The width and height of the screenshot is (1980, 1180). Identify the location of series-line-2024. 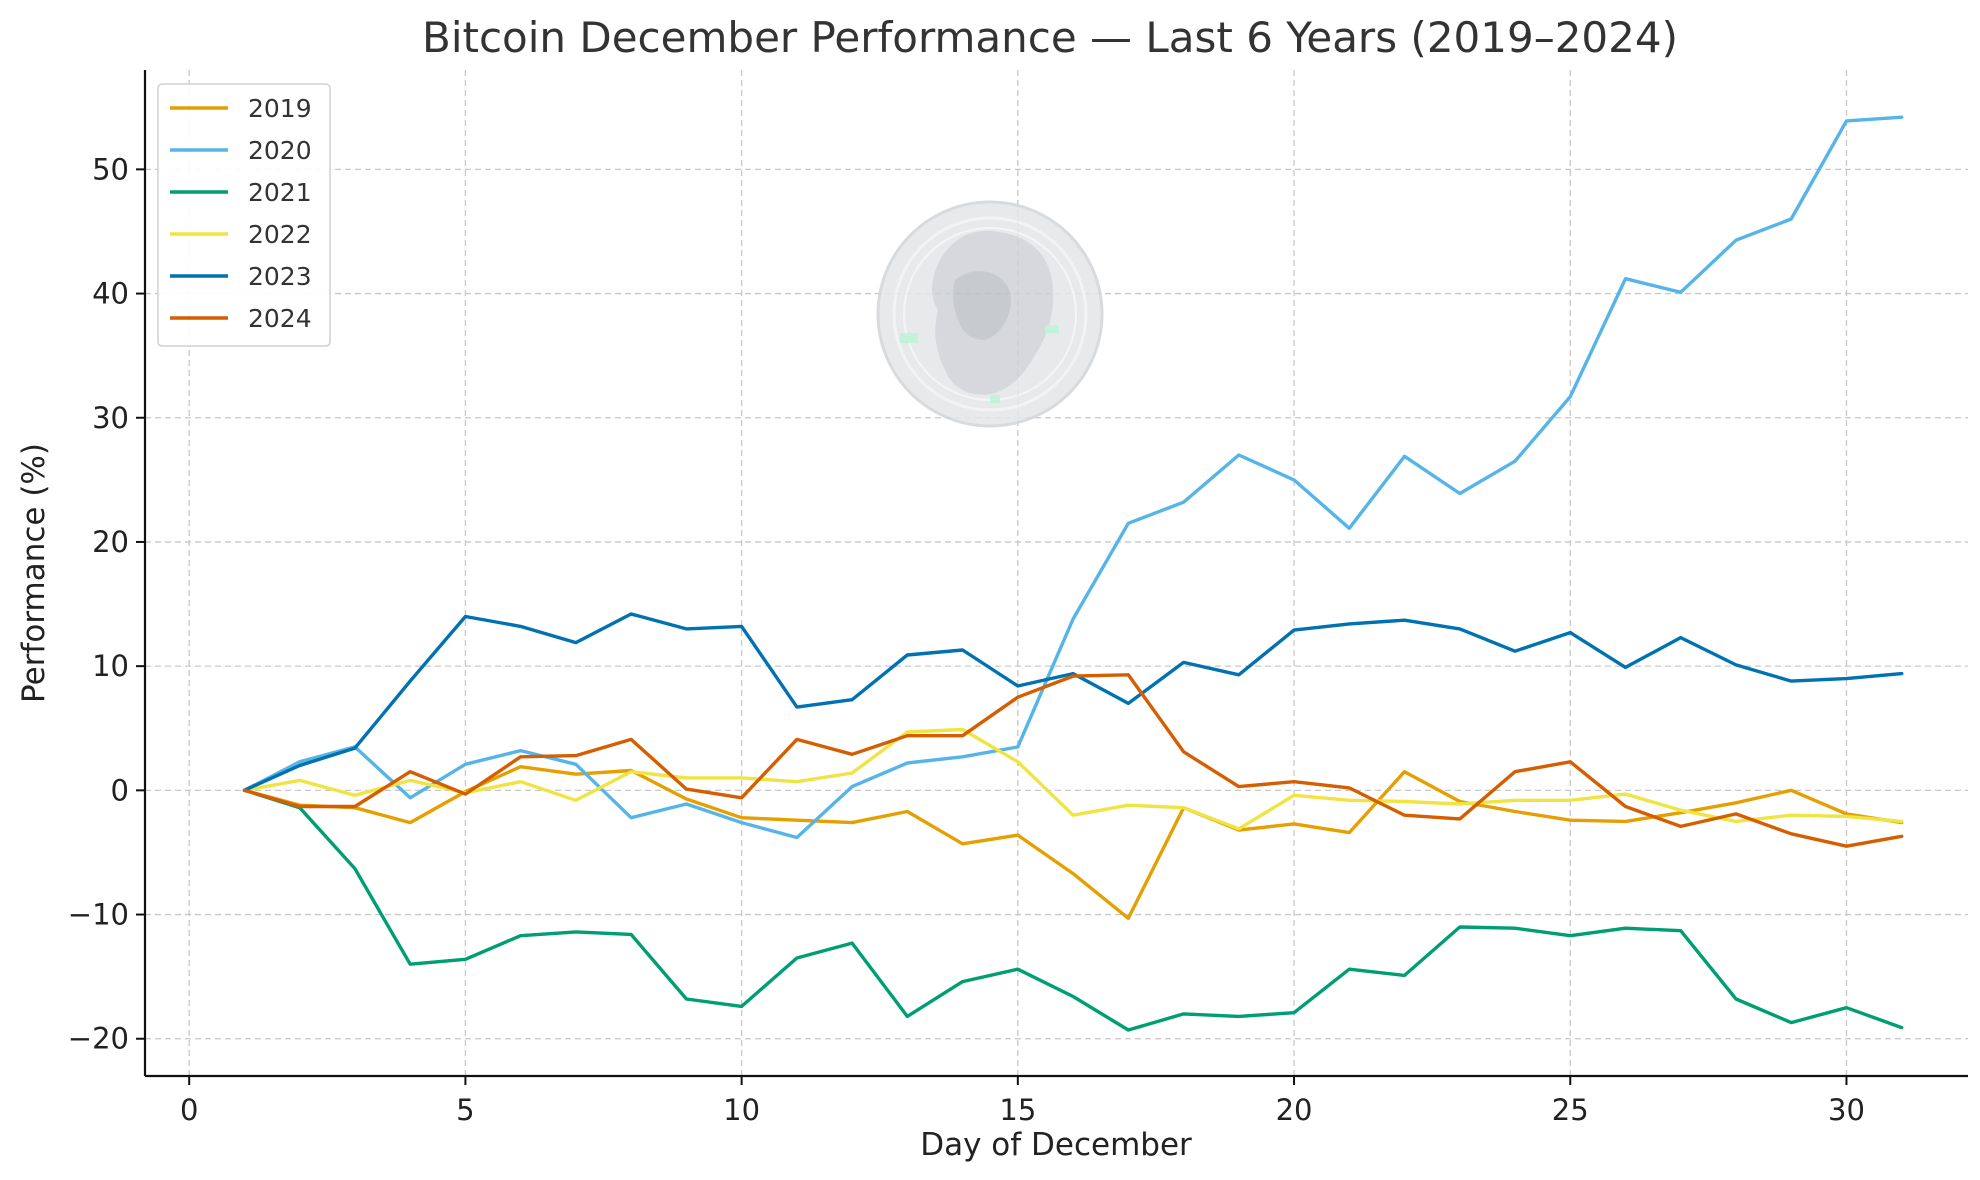
(1073, 760).